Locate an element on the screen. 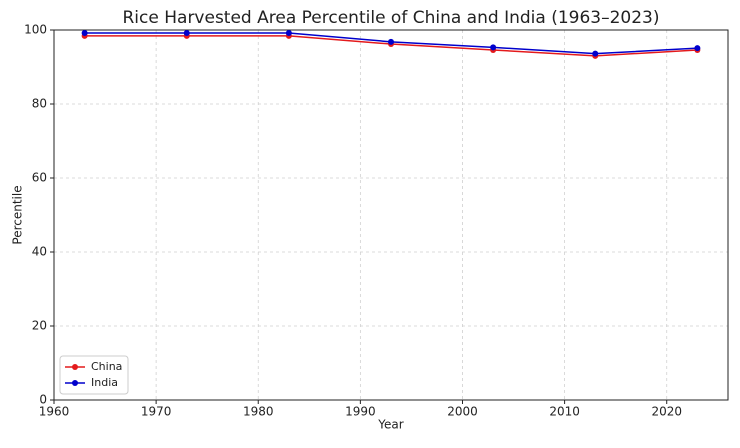 The image size is (740, 448). legend-label: China is located at coordinates (106, 366).